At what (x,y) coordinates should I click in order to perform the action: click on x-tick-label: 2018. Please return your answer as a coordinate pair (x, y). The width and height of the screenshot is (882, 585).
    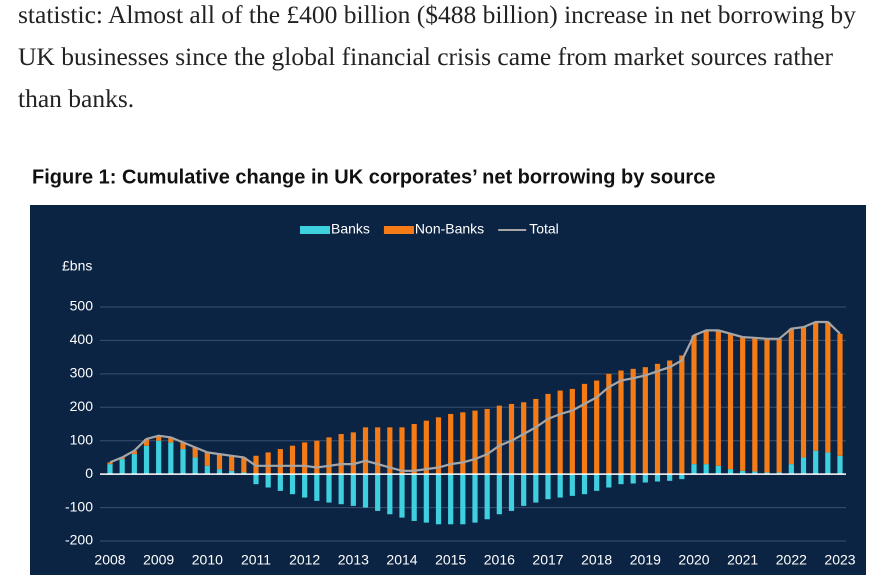
    Looking at the image, I should click on (596, 560).